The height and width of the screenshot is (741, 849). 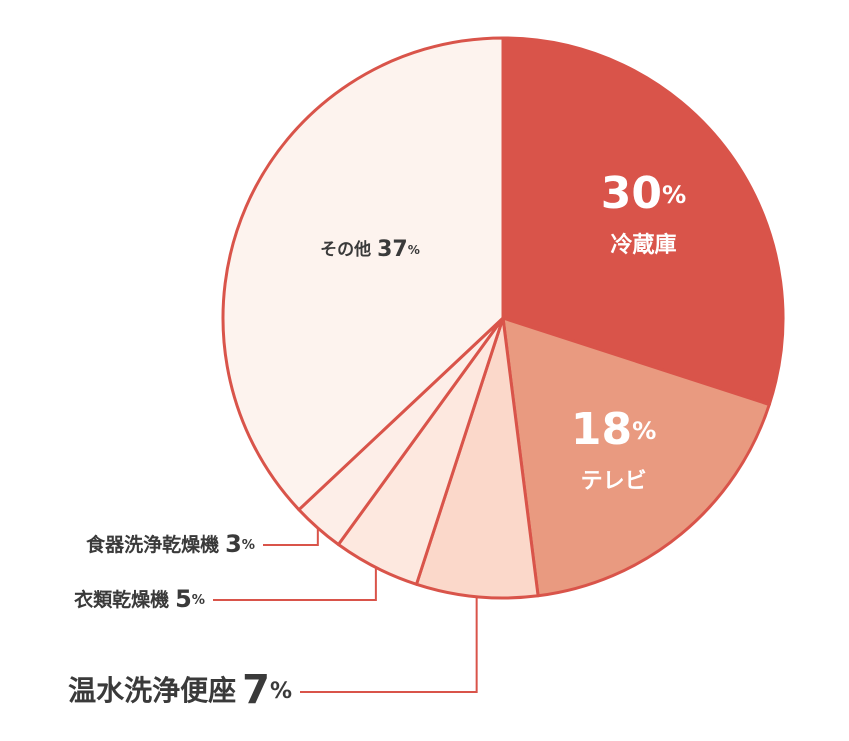 I want to click on slice-label: その他 37%, so click(x=370, y=249).